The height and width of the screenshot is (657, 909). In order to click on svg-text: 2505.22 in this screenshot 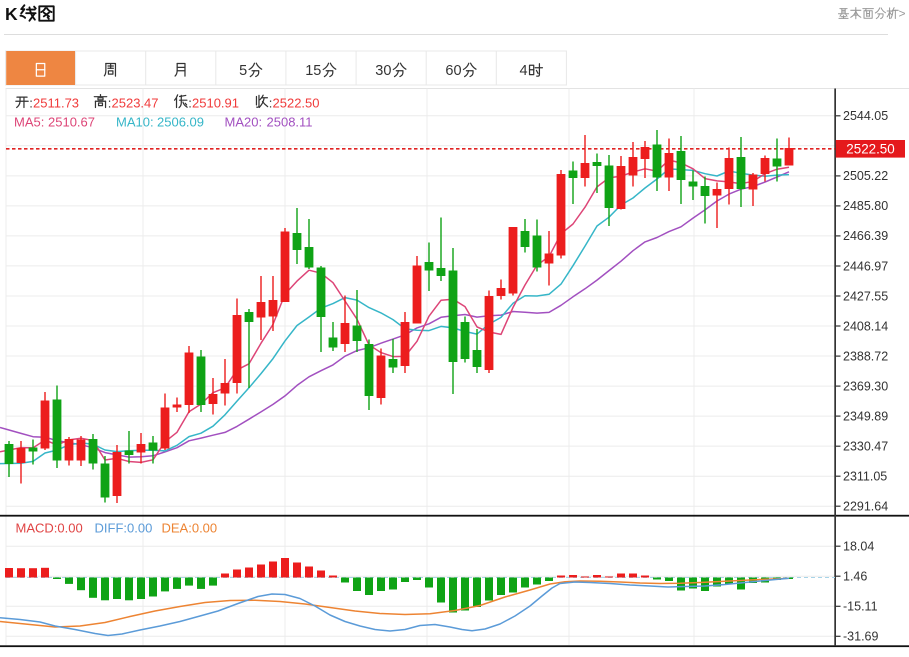, I will do `click(865, 176)`.